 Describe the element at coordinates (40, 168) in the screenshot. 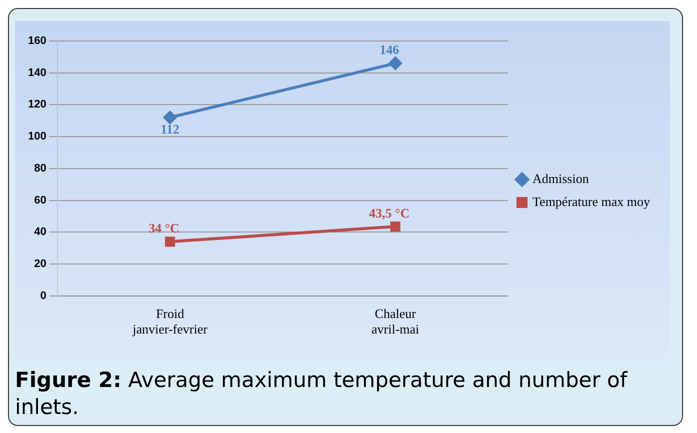

I see `y-tick-label: 80` at that location.